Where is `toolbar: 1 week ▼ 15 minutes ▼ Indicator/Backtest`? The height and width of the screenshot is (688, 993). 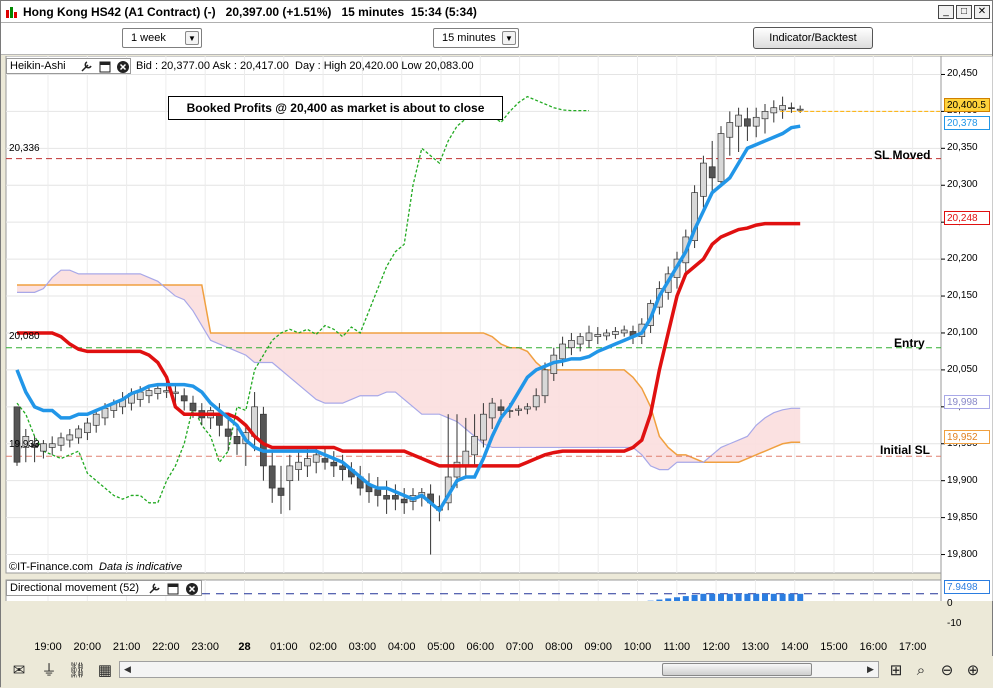
toolbar: 1 week ▼ 15 minutes ▼ Indicator/Backtest is located at coordinates (496, 39).